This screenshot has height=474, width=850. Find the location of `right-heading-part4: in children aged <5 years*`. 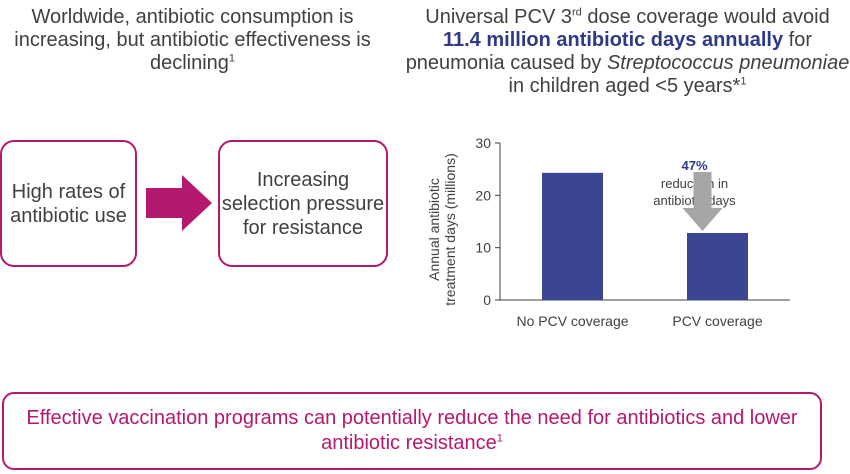

right-heading-part4: in children aged <5 years* is located at coordinates (624, 86).